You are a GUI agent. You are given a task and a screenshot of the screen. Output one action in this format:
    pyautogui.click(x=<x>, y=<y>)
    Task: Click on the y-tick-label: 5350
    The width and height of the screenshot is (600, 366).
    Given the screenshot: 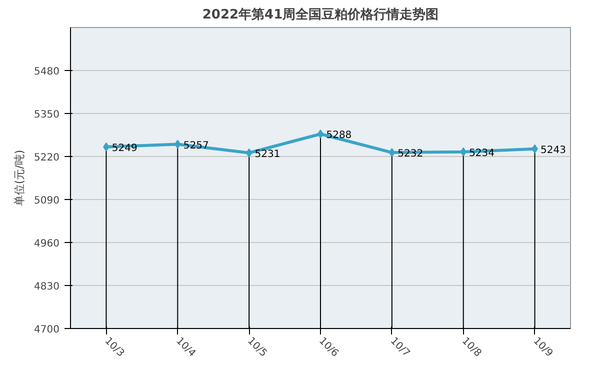 What is the action you would take?
    pyautogui.click(x=47, y=115)
    